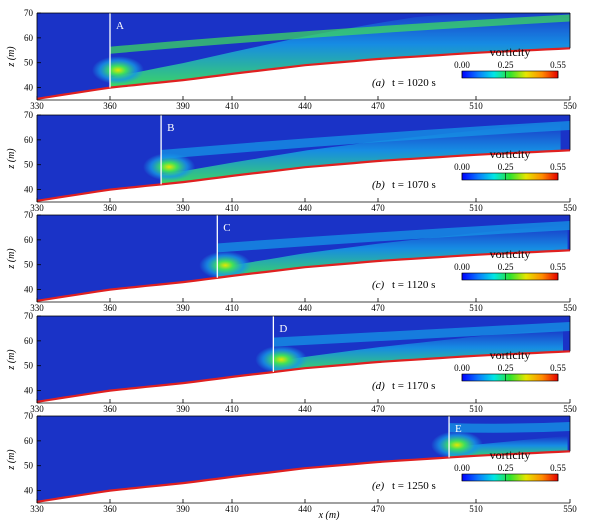 This screenshot has height=520, width=595. I want to click on marker-label: D, so click(283, 329).